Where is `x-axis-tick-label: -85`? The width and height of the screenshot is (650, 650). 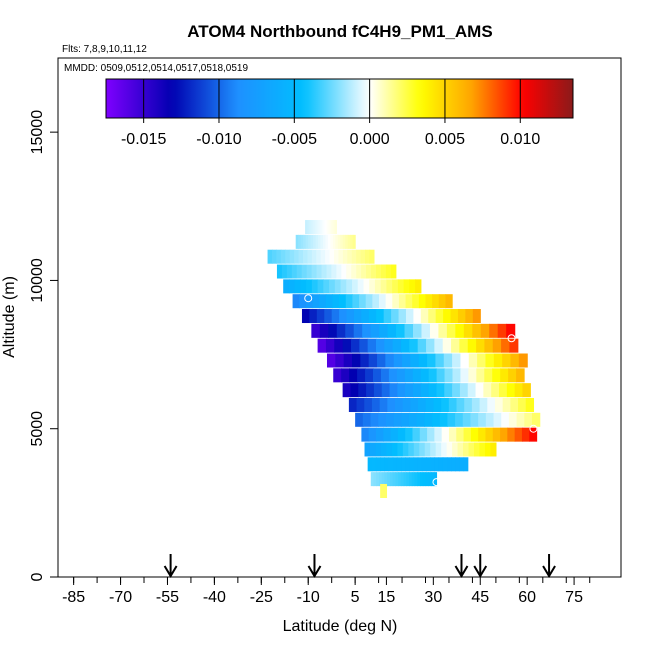 x-axis-tick-label: -85 is located at coordinates (73, 597).